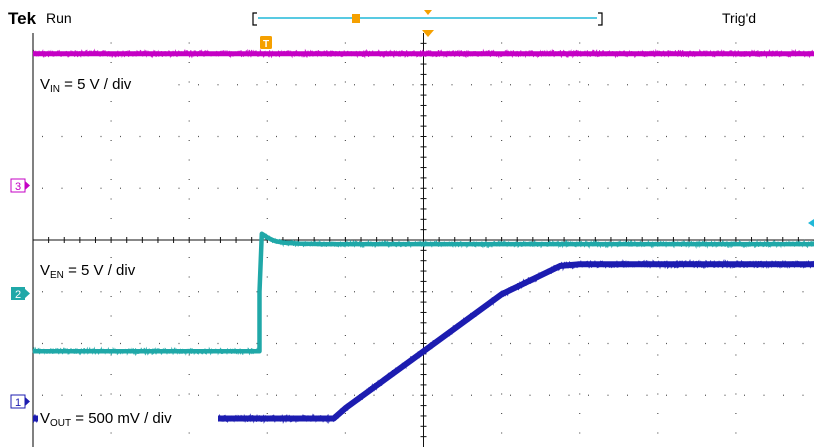 The image size is (814, 447). I want to click on vin-scale-label: VIN = 5 V / div, so click(101, 83).